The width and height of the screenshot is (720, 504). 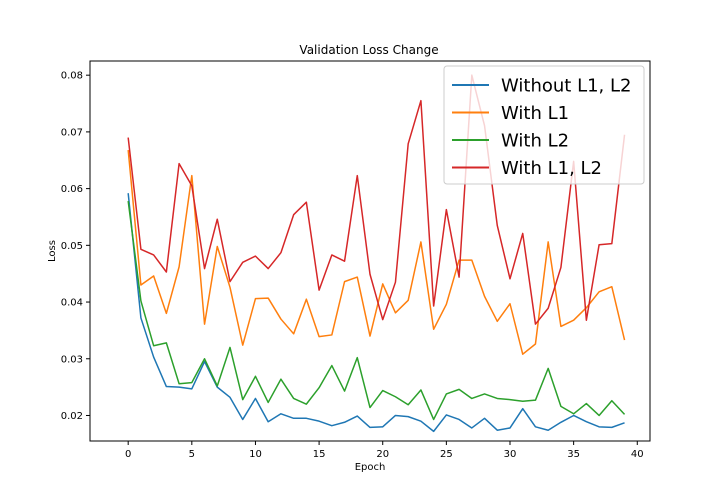 I want to click on x-tick-label: 10, so click(x=255, y=454).